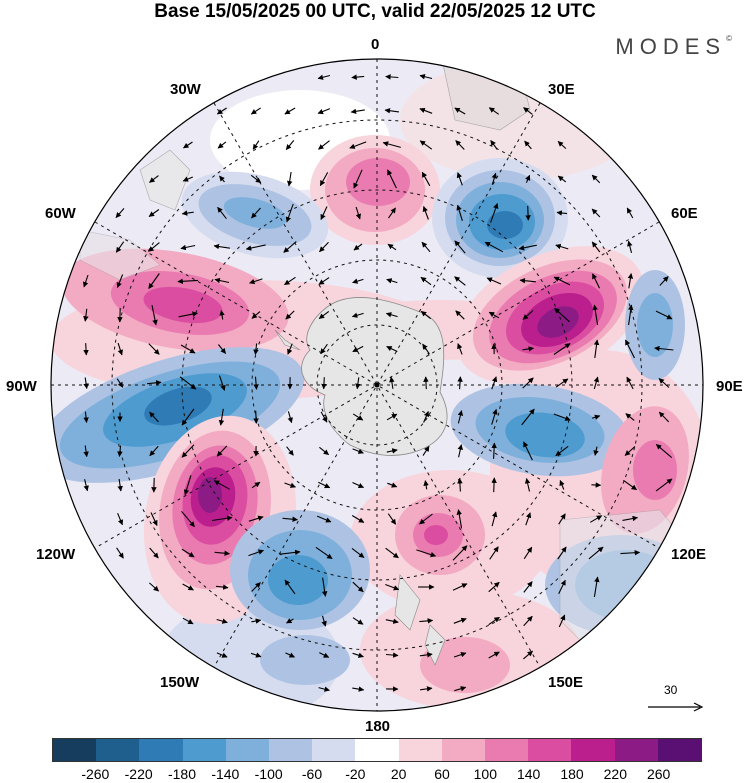 The width and height of the screenshot is (750, 783). I want to click on brand-text: MODES, so click(671, 46).